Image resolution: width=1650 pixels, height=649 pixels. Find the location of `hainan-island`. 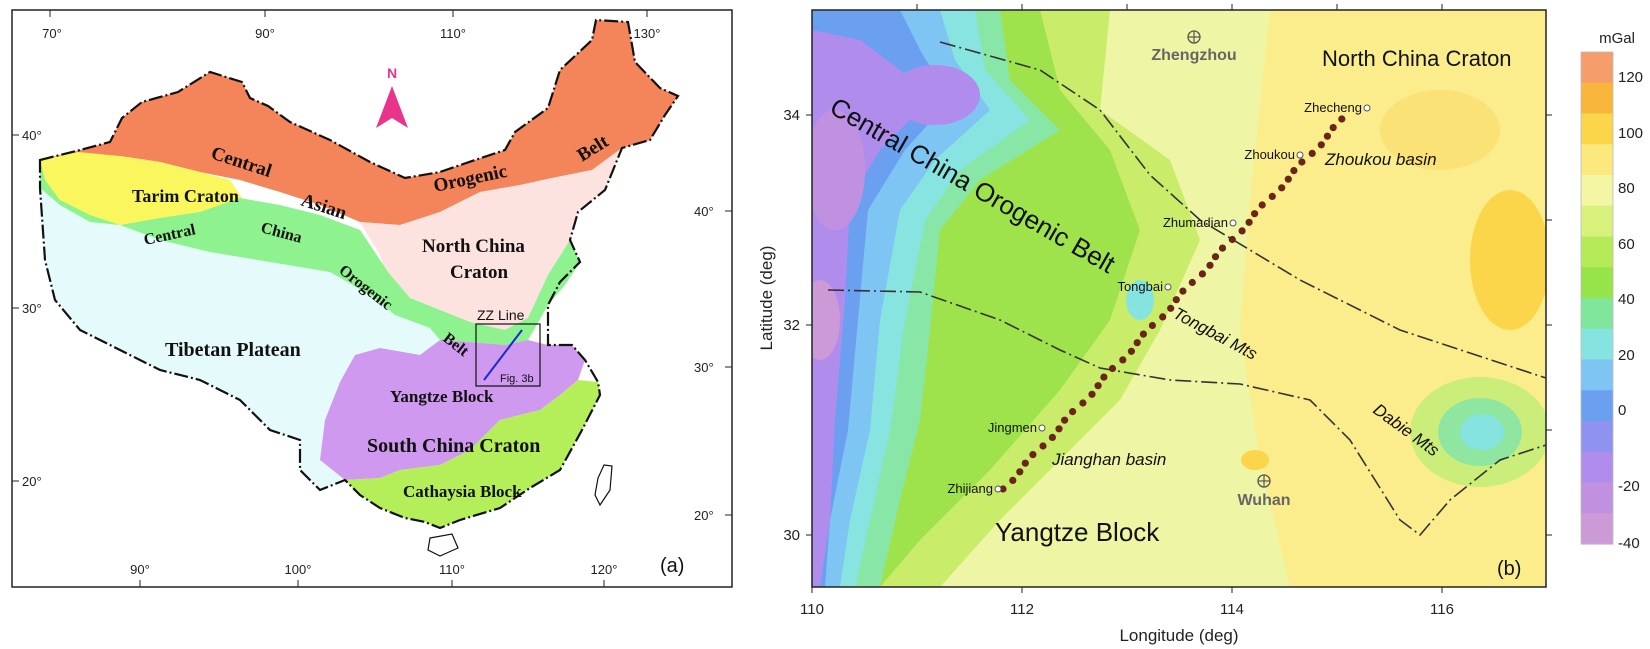

hainan-island is located at coordinates (443, 545).